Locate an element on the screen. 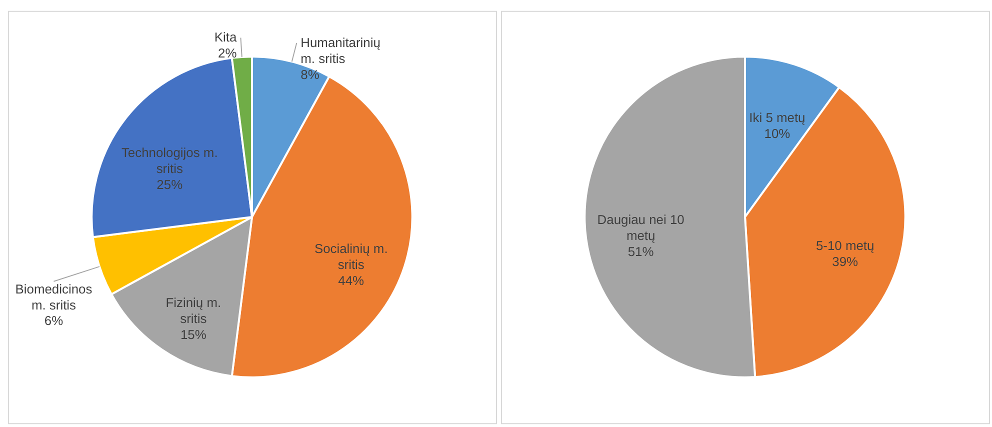 Image resolution: width=992 pixels, height=427 pixels. data-label: 8% is located at coordinates (310, 74).